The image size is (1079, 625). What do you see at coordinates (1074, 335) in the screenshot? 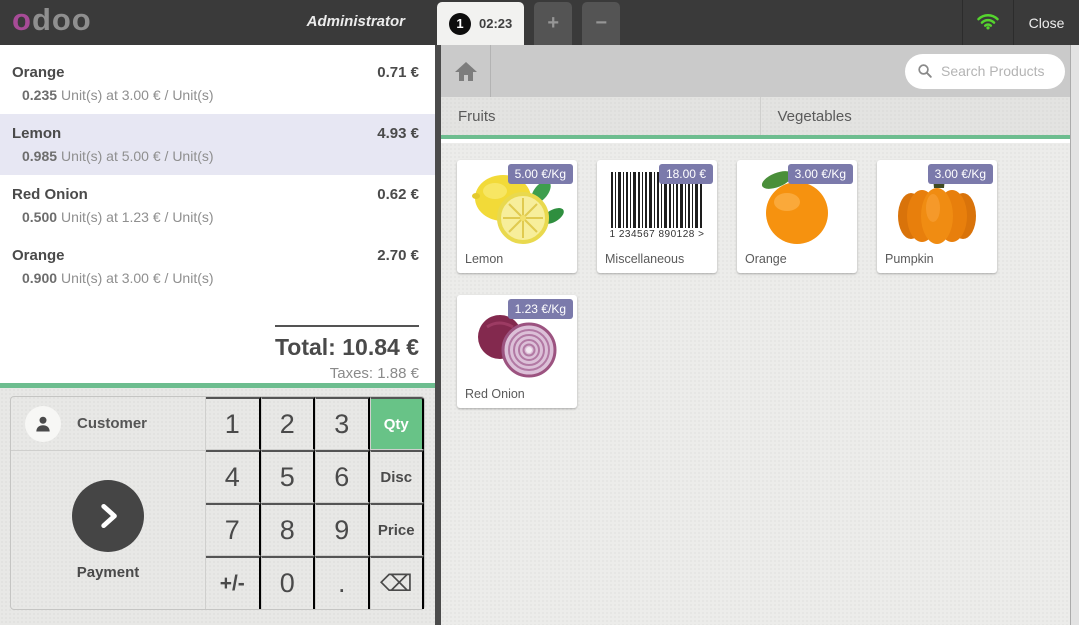
I see `scrollbar` at bounding box center [1074, 335].